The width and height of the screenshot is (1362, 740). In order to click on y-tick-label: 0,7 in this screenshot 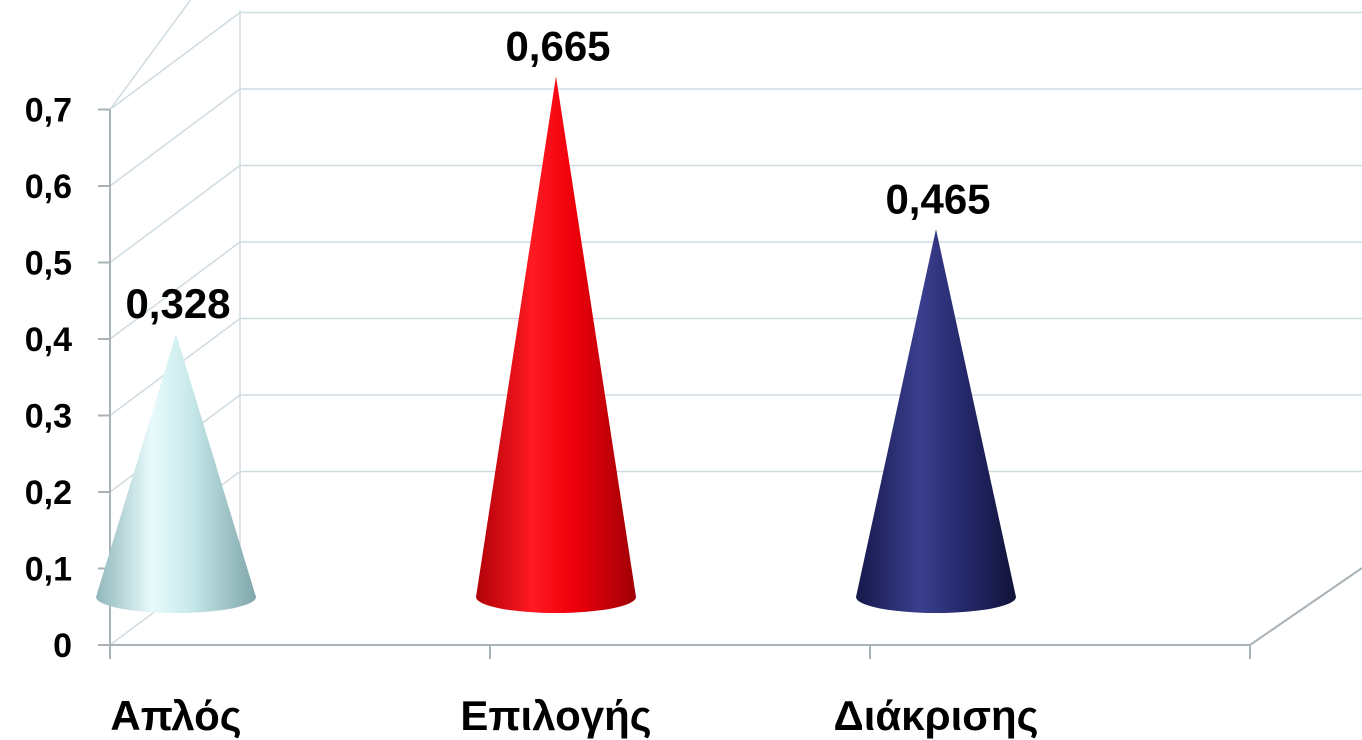, I will do `click(48, 111)`.